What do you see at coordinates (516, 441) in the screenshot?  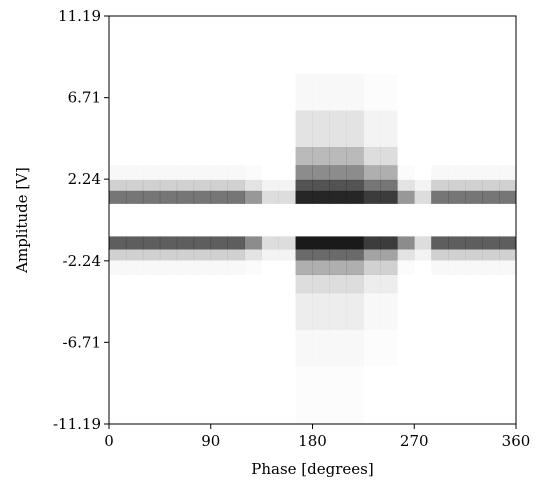 I see `x-tick-label: 360` at bounding box center [516, 441].